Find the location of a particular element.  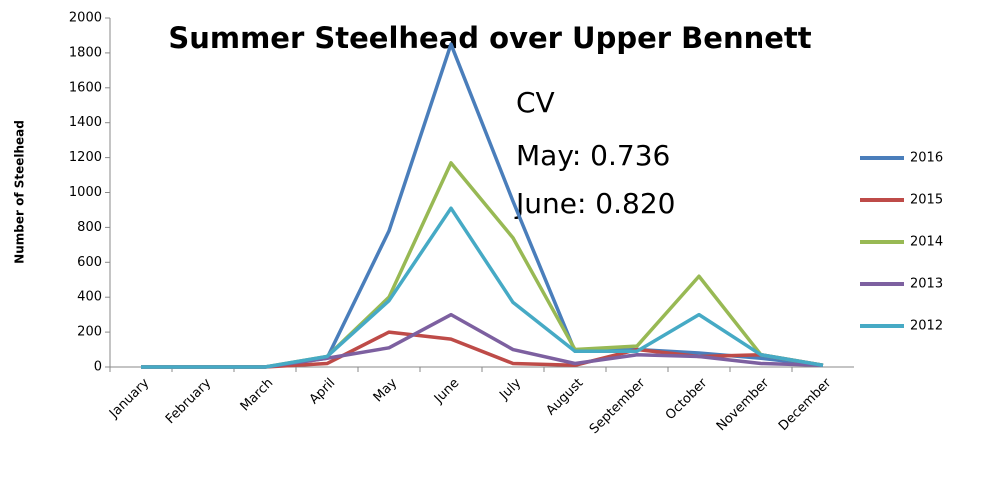

annotation: June: 0.820 is located at coordinates (594, 203).